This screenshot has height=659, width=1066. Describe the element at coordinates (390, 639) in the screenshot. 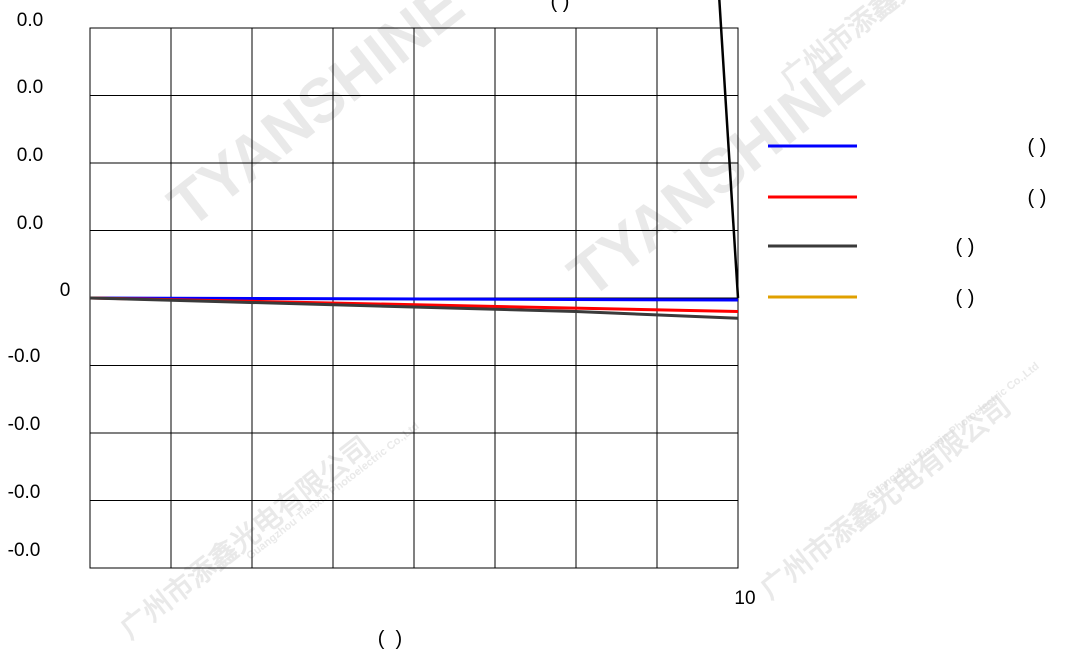

I see `x-axis-label: ( )` at that location.